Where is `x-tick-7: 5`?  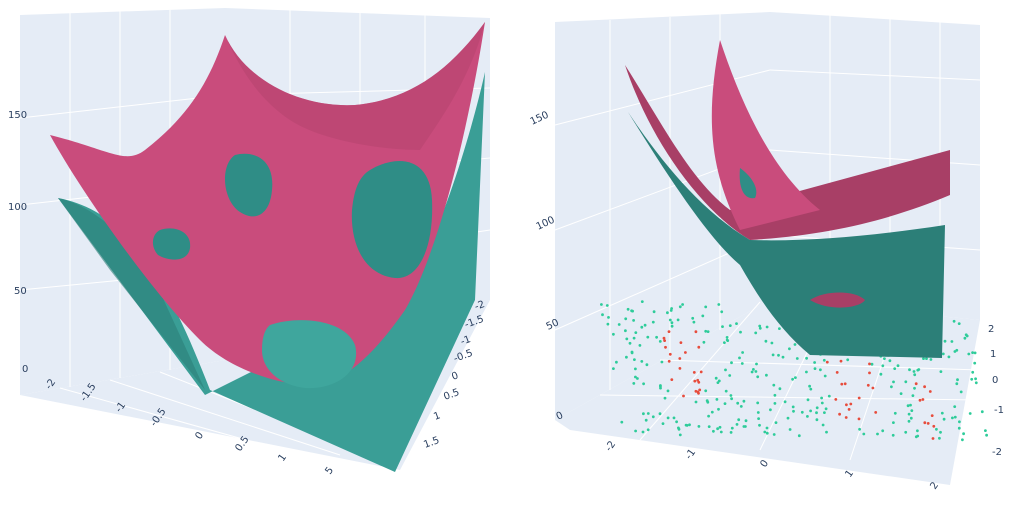 x-tick-7: 5 is located at coordinates (329, 471).